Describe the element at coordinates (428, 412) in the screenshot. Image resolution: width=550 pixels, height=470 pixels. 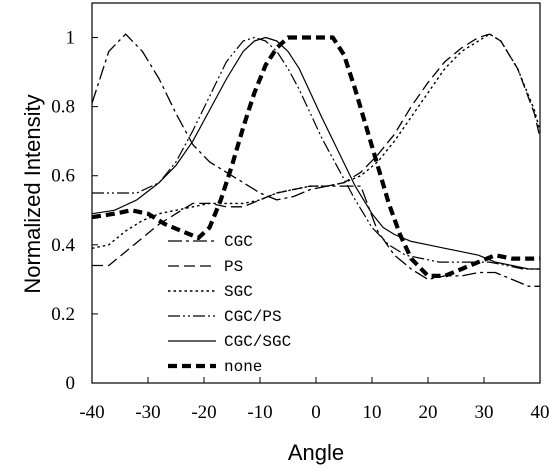
I see `x-tick-label: 20` at that location.